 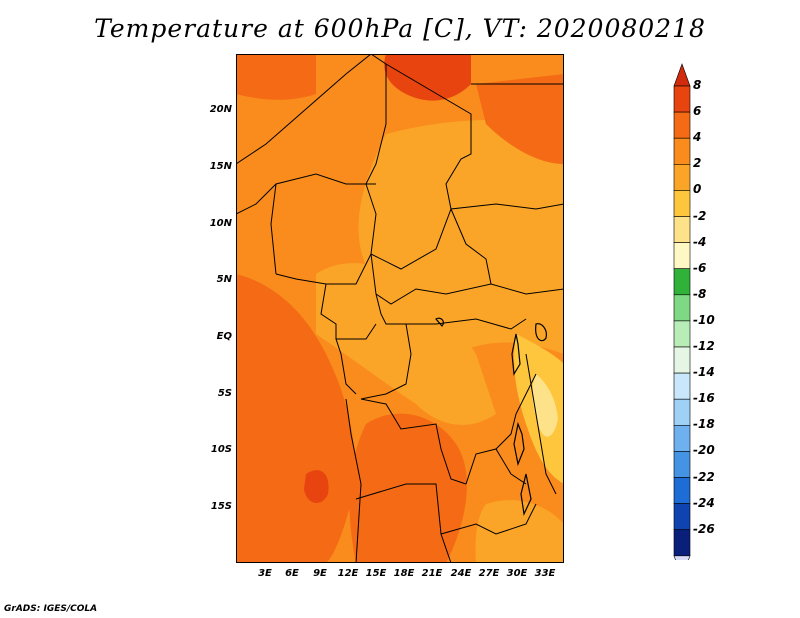 I want to click on colorbar-label: -22, so click(x=704, y=476).